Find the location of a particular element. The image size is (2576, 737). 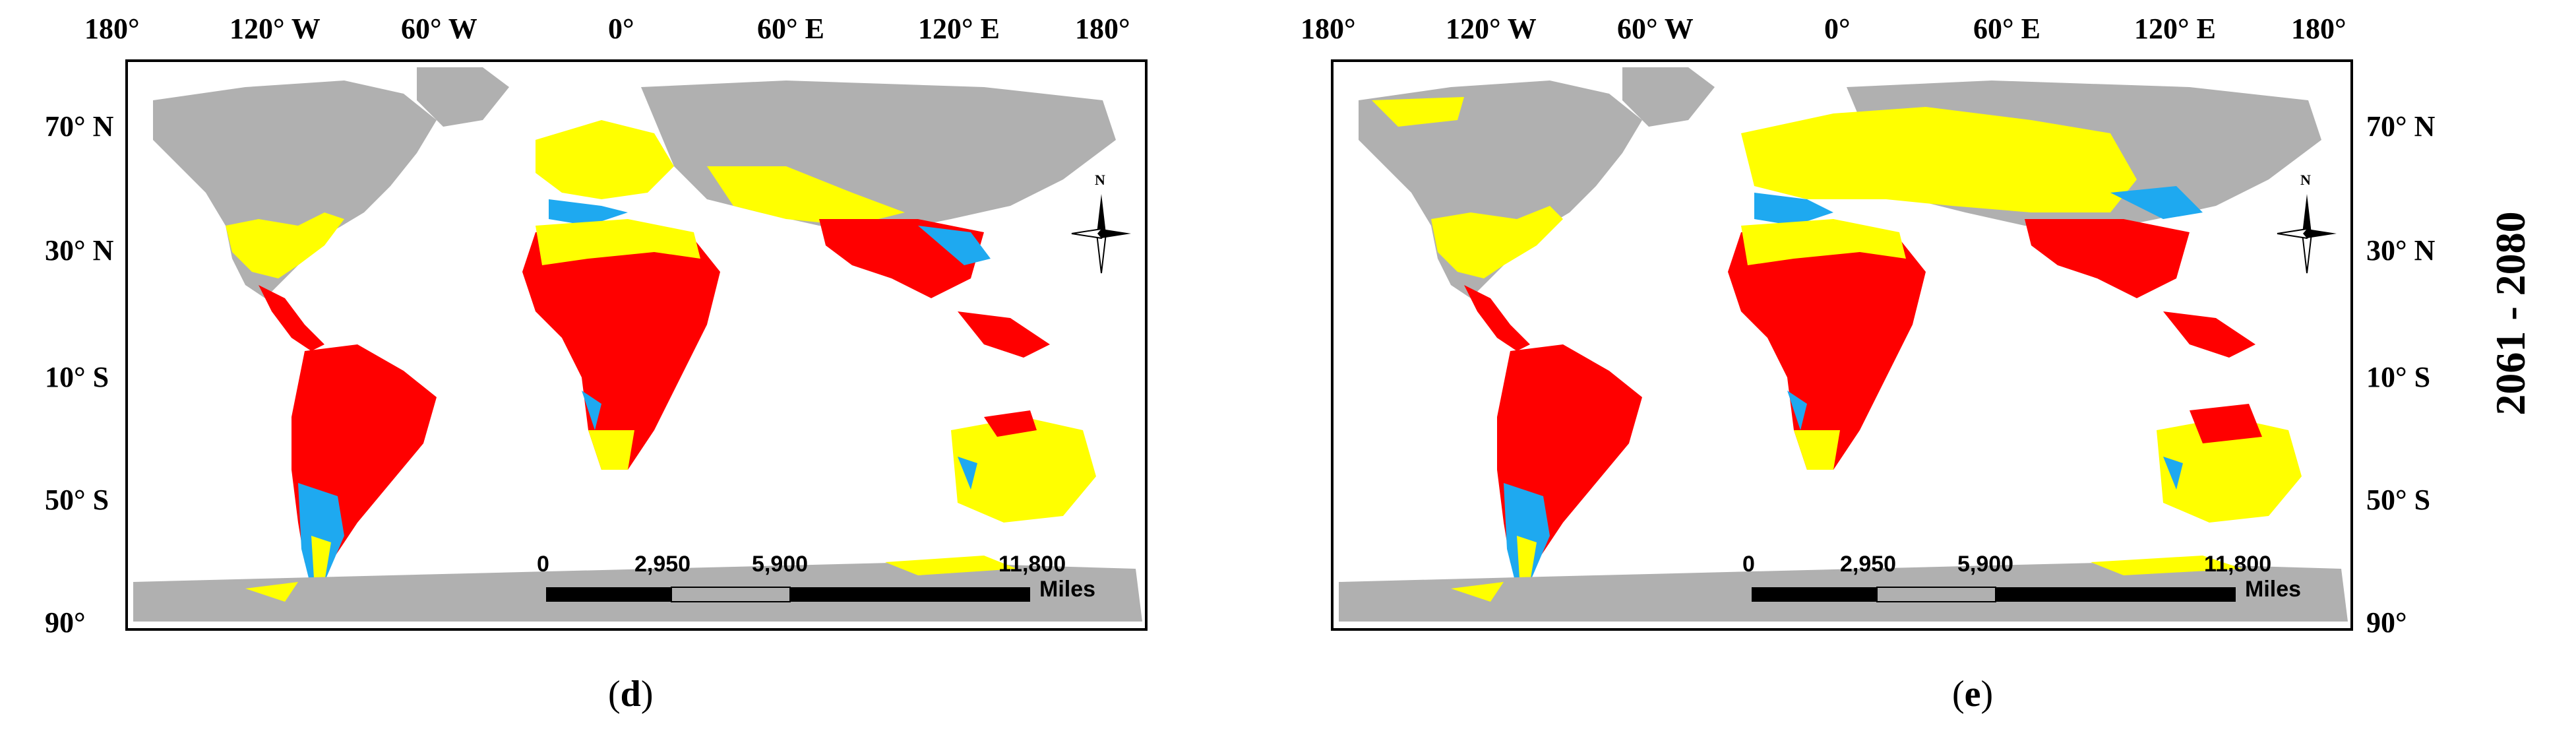

scale-tick-0-e: 0 is located at coordinates (1748, 564).